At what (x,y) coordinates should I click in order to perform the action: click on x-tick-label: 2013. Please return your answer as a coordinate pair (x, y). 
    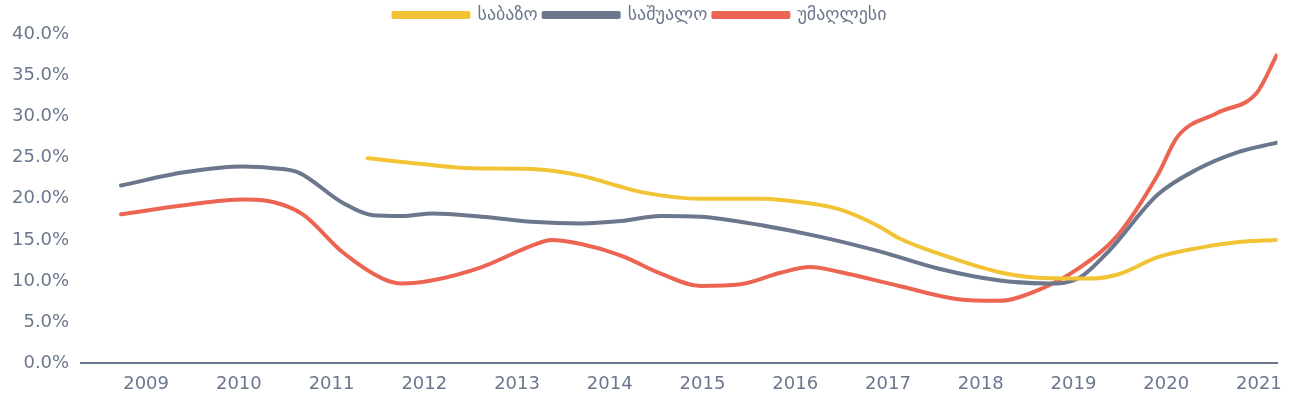
    Looking at the image, I should click on (517, 382).